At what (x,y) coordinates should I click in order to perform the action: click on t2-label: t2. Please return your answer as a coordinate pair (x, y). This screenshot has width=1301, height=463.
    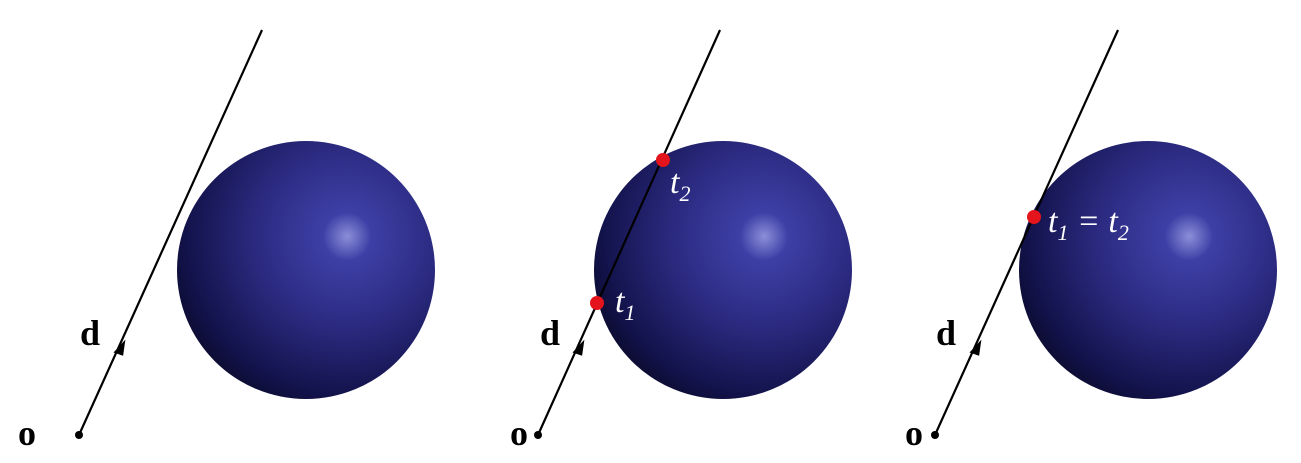
    Looking at the image, I should click on (680, 185).